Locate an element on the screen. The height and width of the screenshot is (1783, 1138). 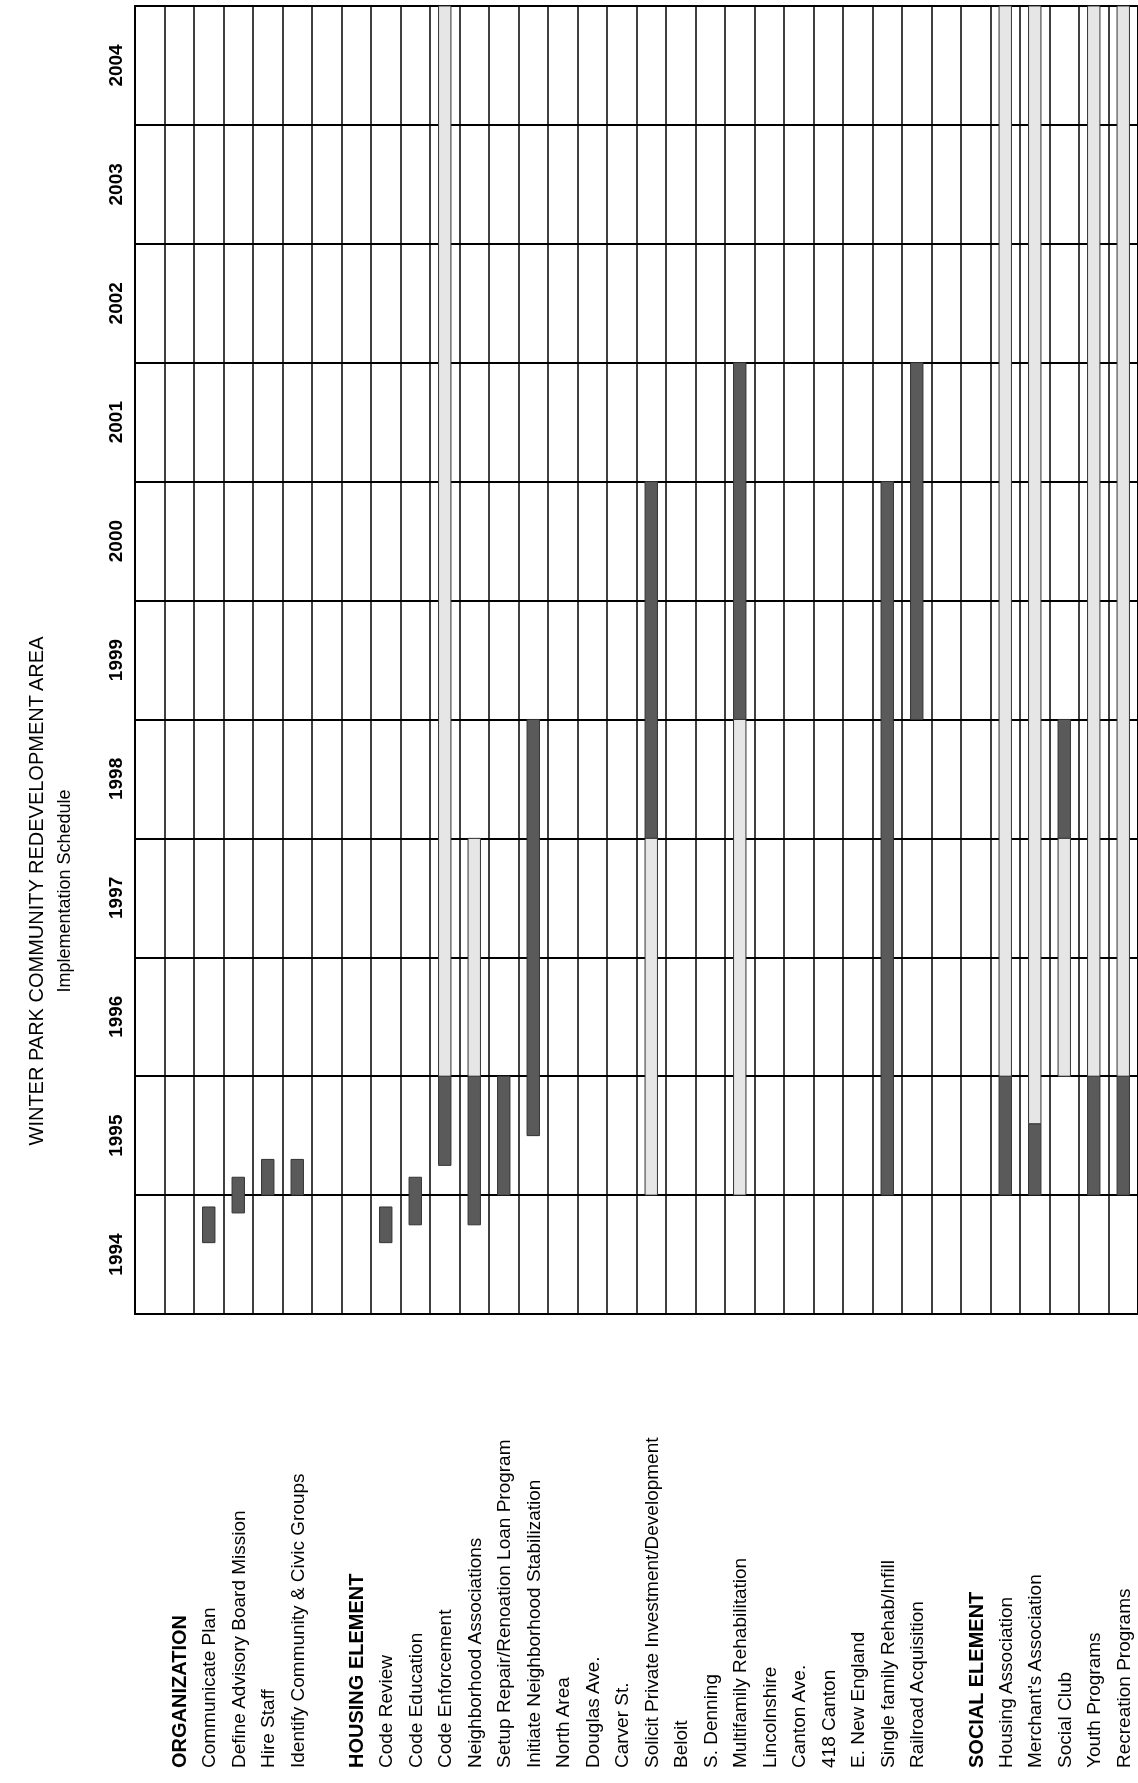
x-tick-label: Initiate Neighborhood Stabilization is located at coordinates (533, 1623).